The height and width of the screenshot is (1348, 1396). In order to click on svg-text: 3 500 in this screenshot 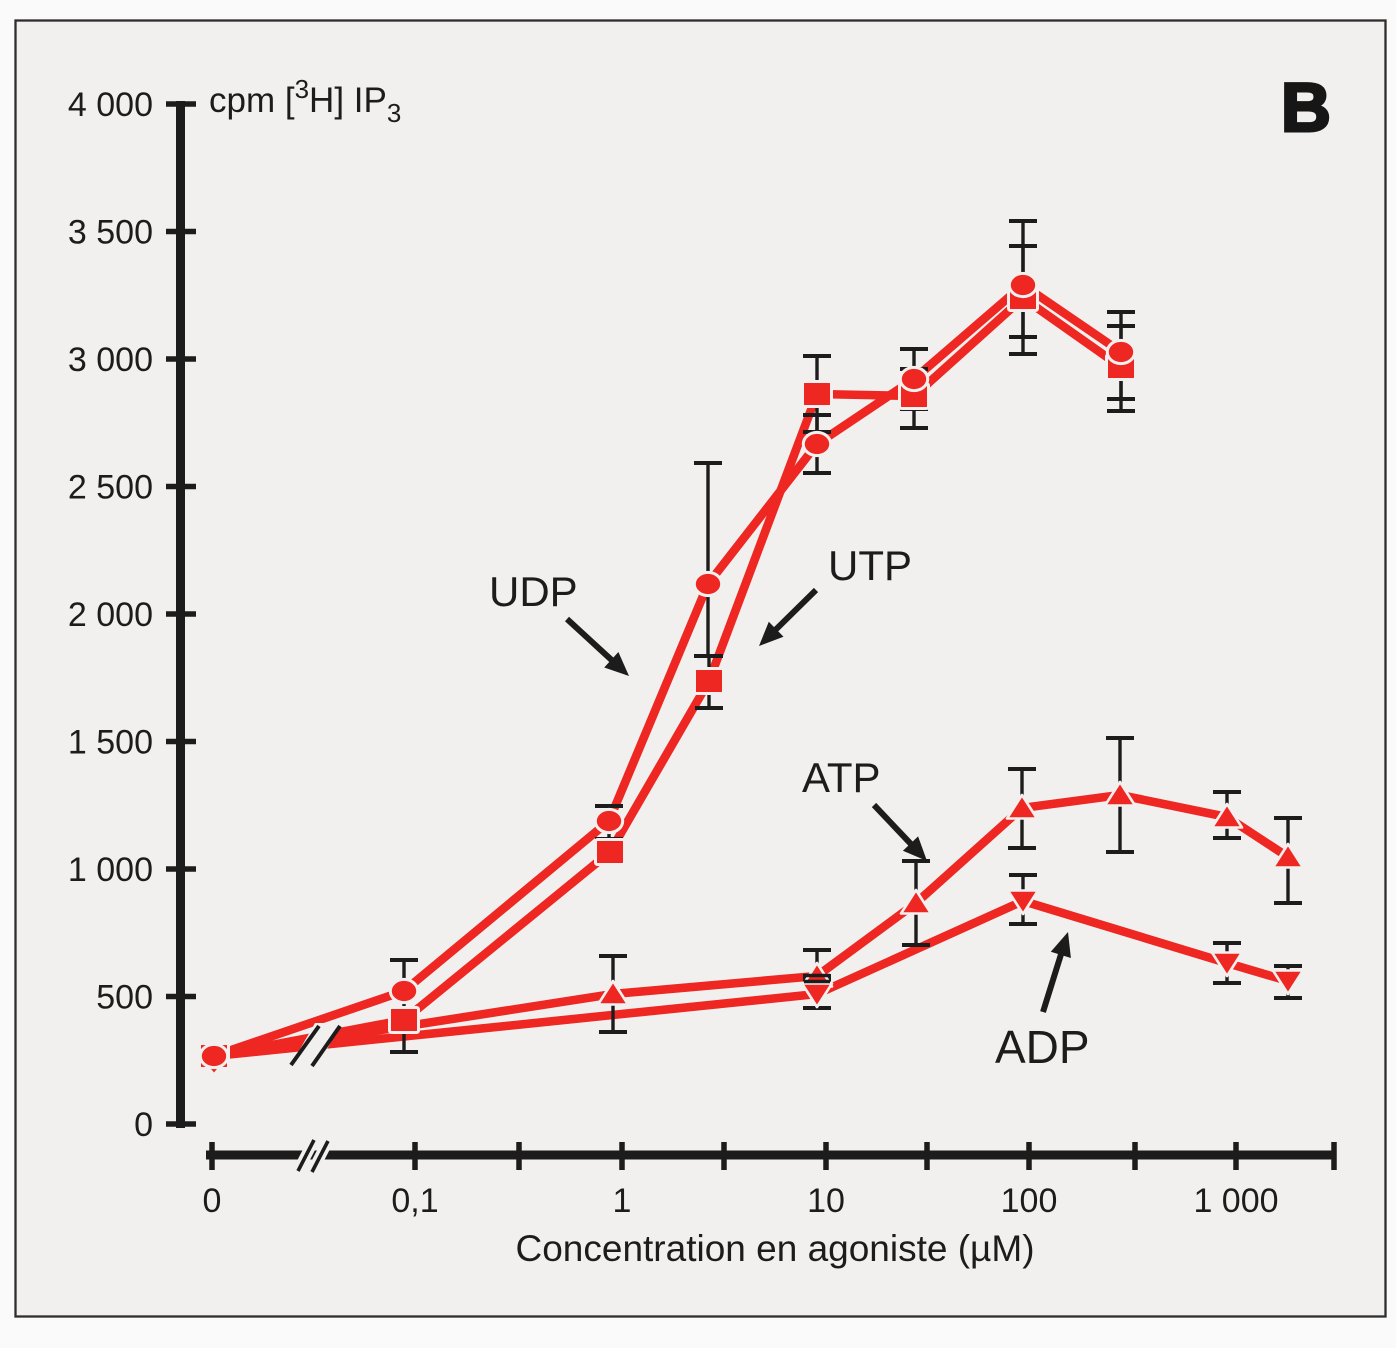, I will do `click(110, 233)`.